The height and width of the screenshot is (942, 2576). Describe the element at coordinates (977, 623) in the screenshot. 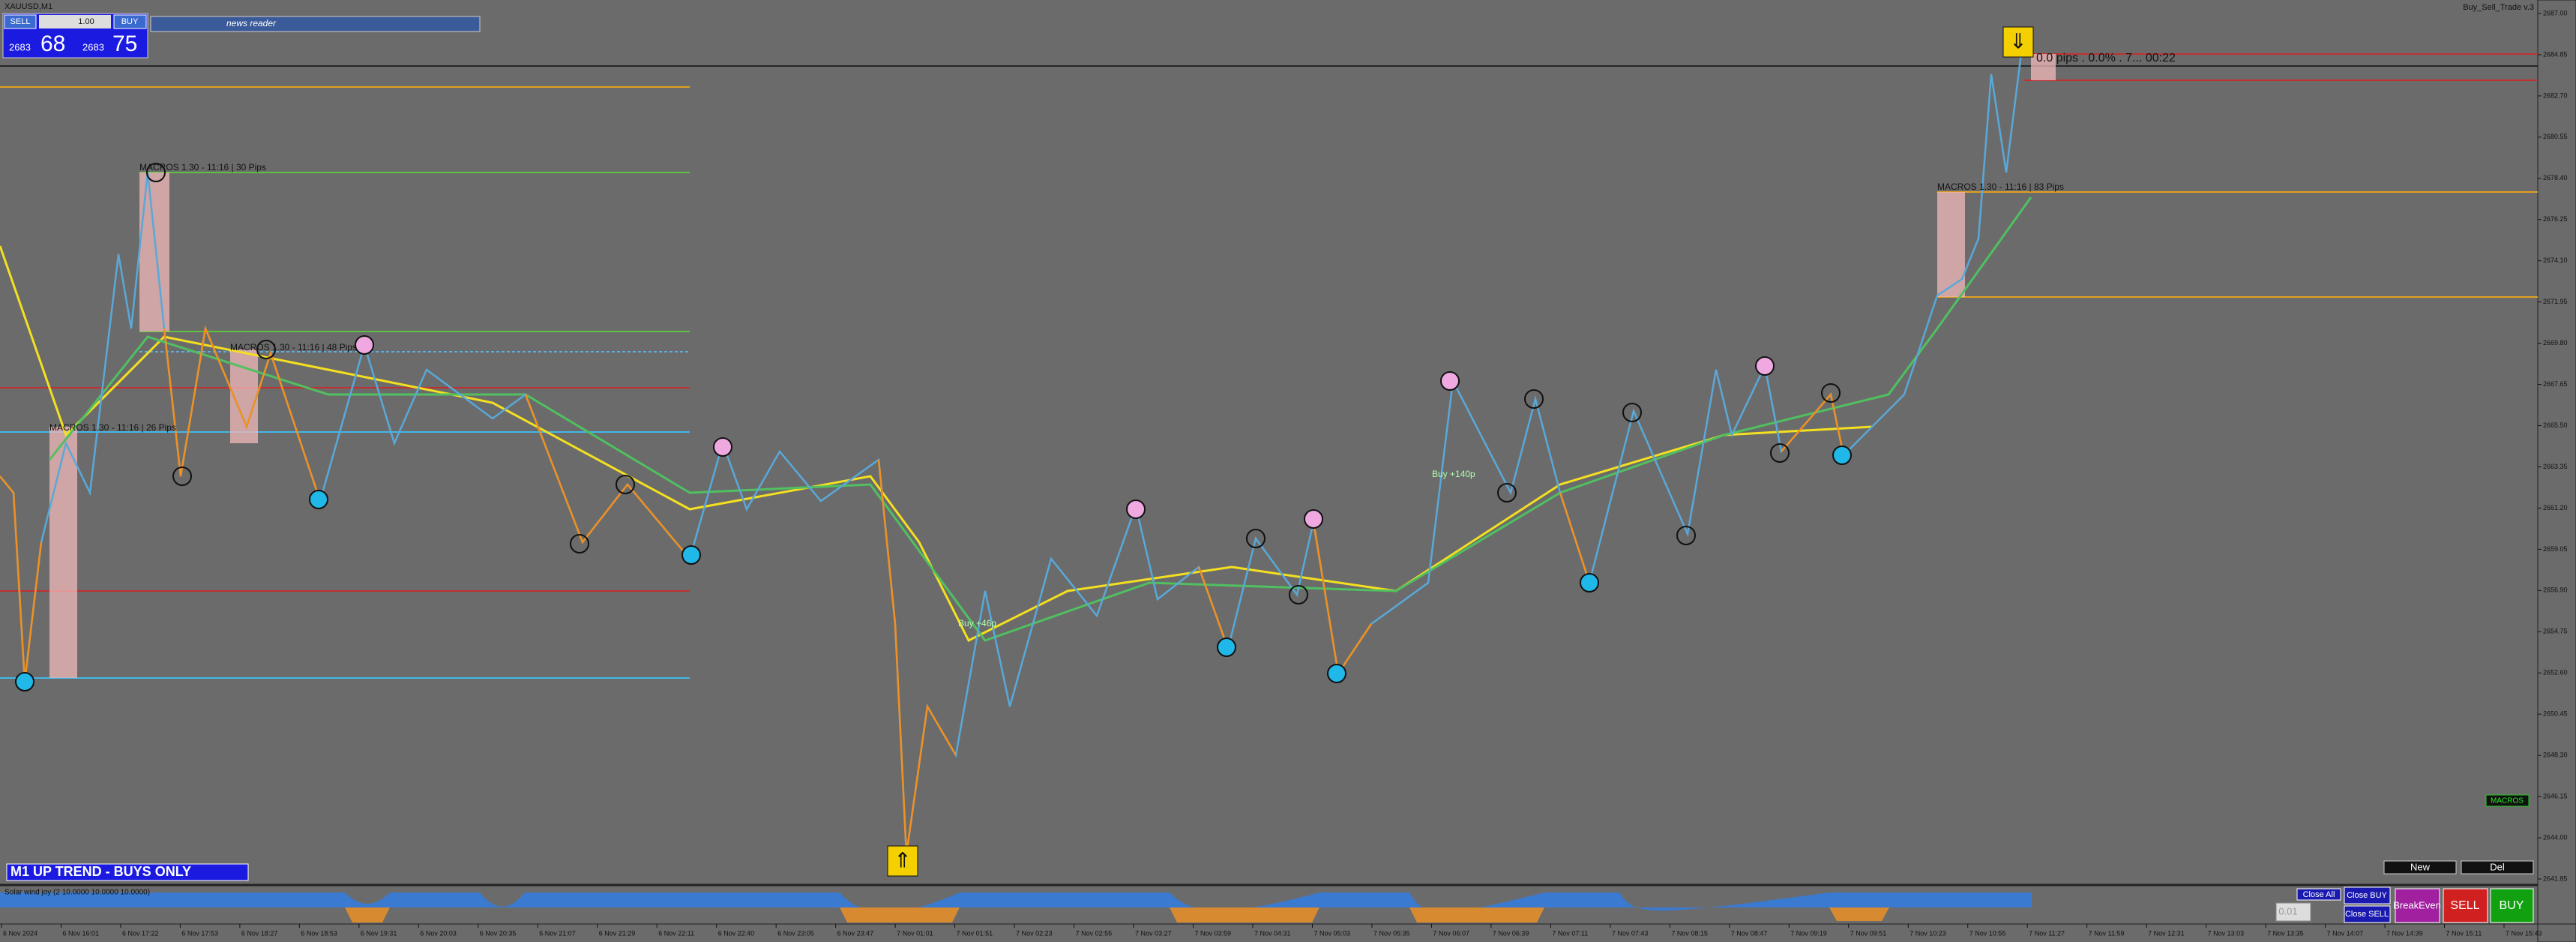

I see `trade-label: Buy +46p` at that location.